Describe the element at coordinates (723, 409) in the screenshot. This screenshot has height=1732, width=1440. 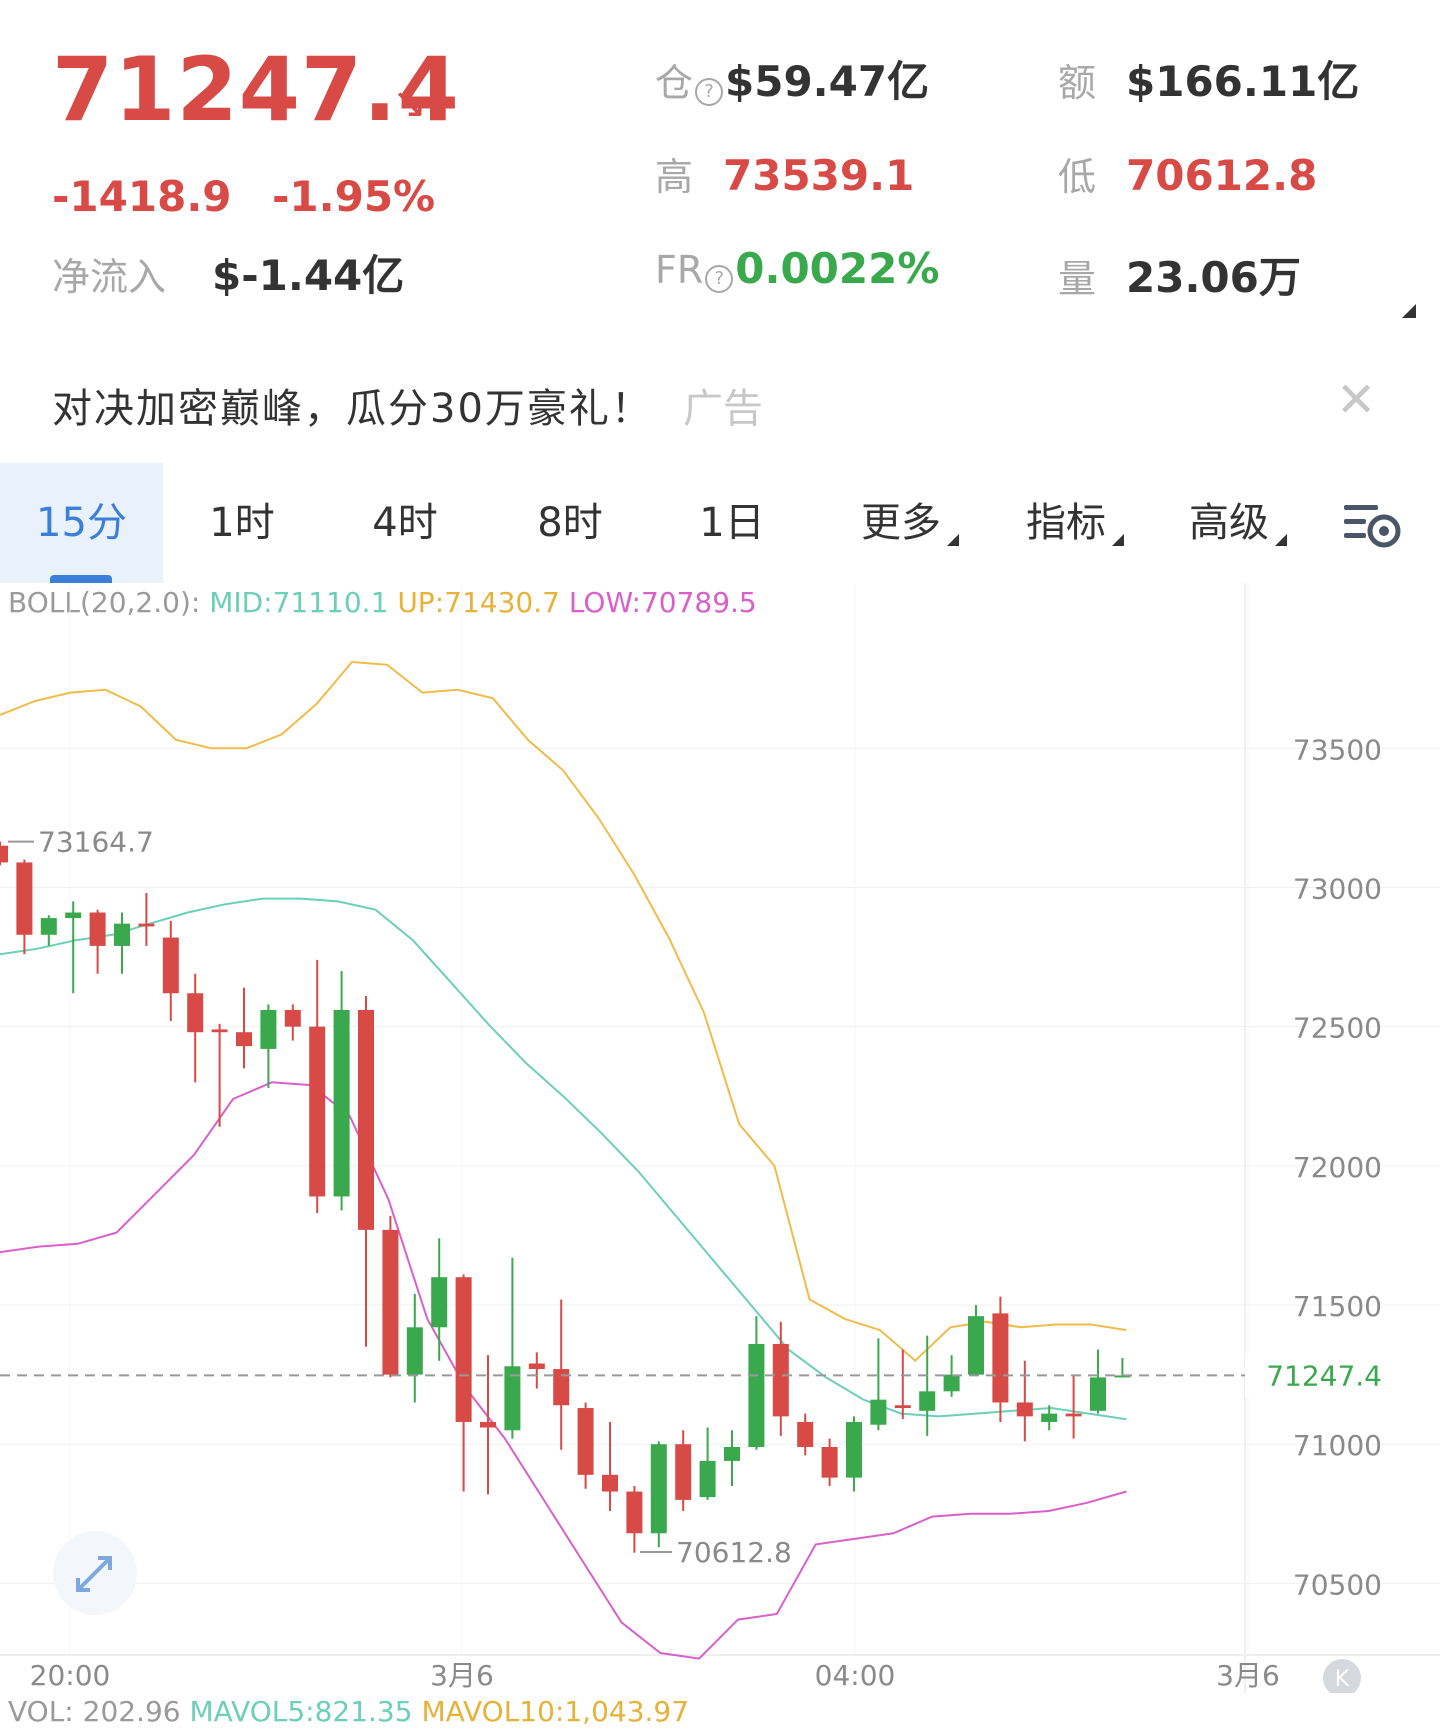
I see `ad-tag: 广告` at that location.